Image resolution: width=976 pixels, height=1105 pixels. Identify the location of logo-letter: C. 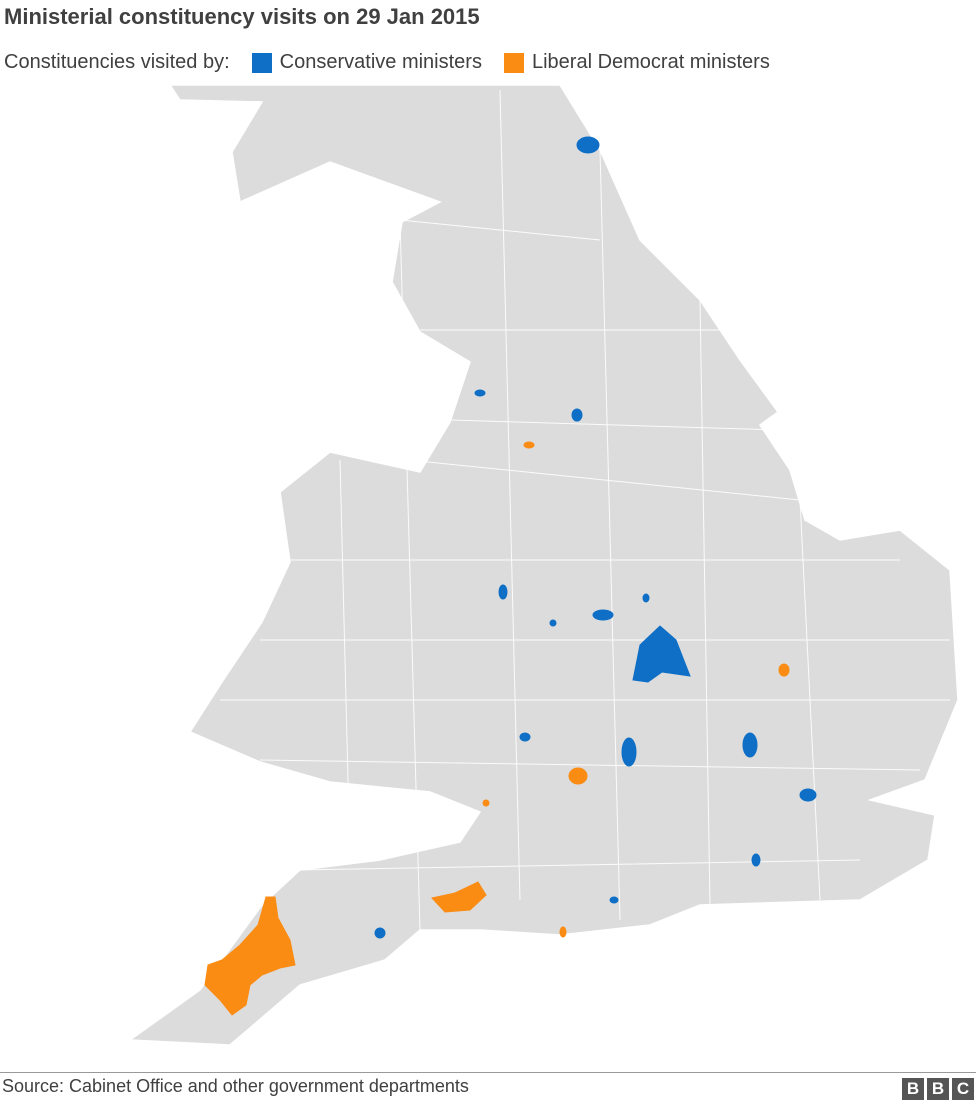
(963, 1089).